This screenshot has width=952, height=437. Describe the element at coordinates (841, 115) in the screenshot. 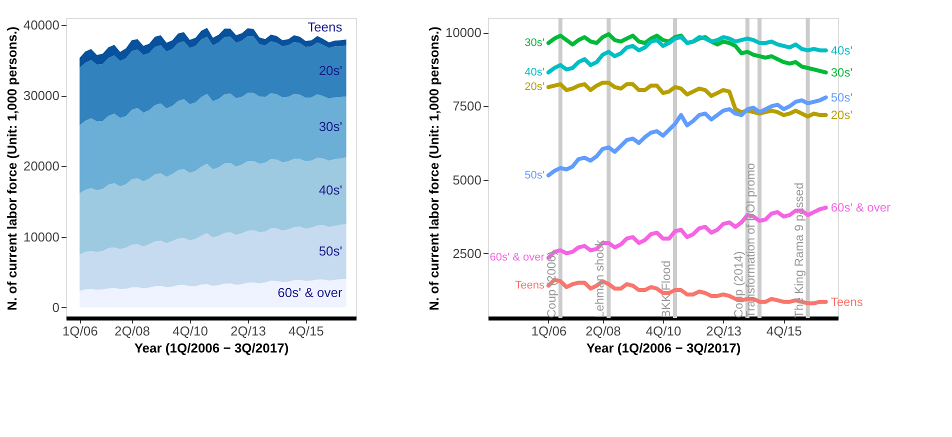

I see `text: 20s'` at that location.